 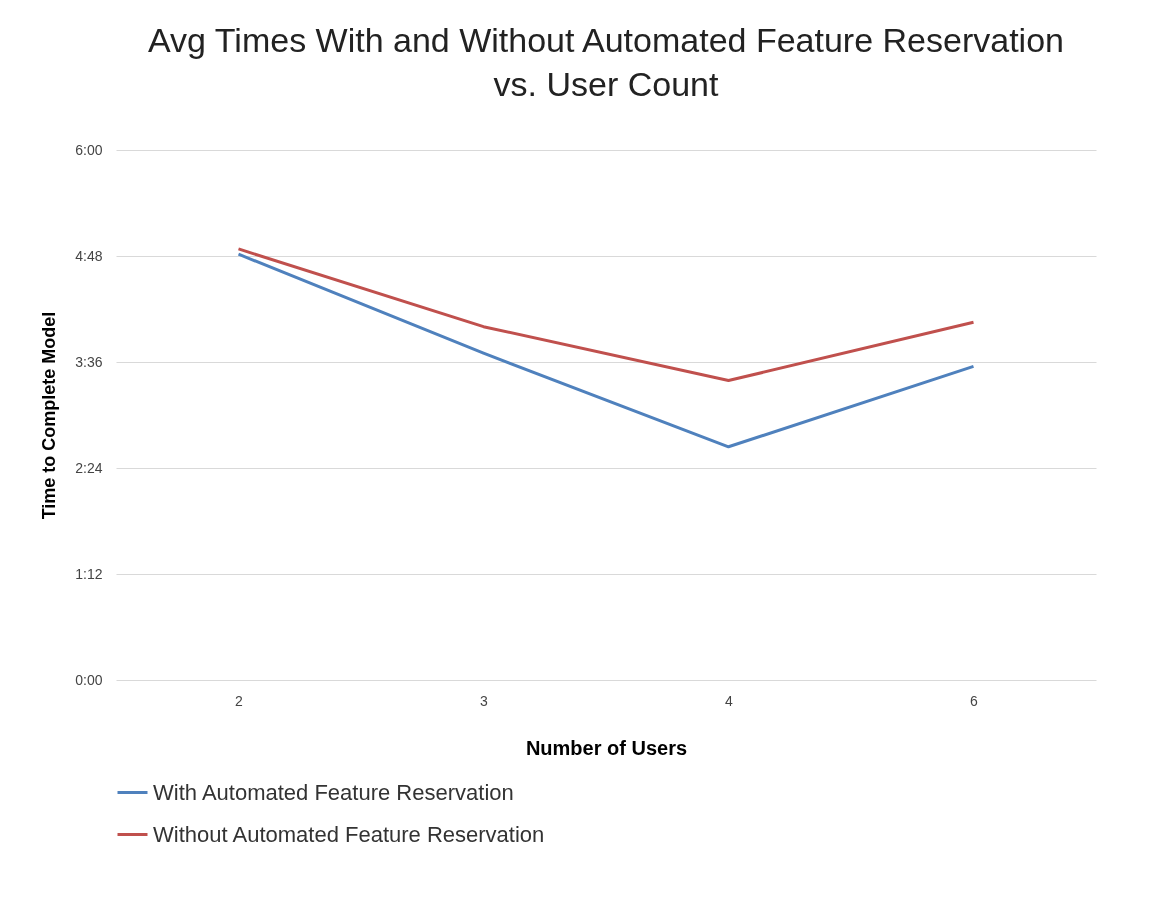 What do you see at coordinates (89, 573) in the screenshot?
I see `y-tick-label: 1:12` at bounding box center [89, 573].